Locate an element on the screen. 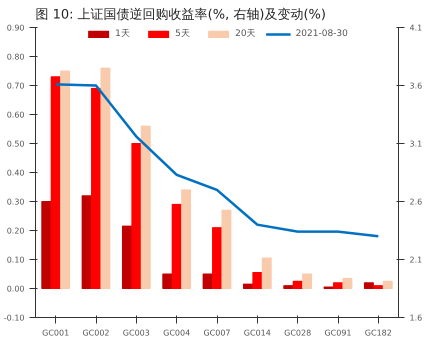  y-tick-label: 0.20 is located at coordinates (15, 231).